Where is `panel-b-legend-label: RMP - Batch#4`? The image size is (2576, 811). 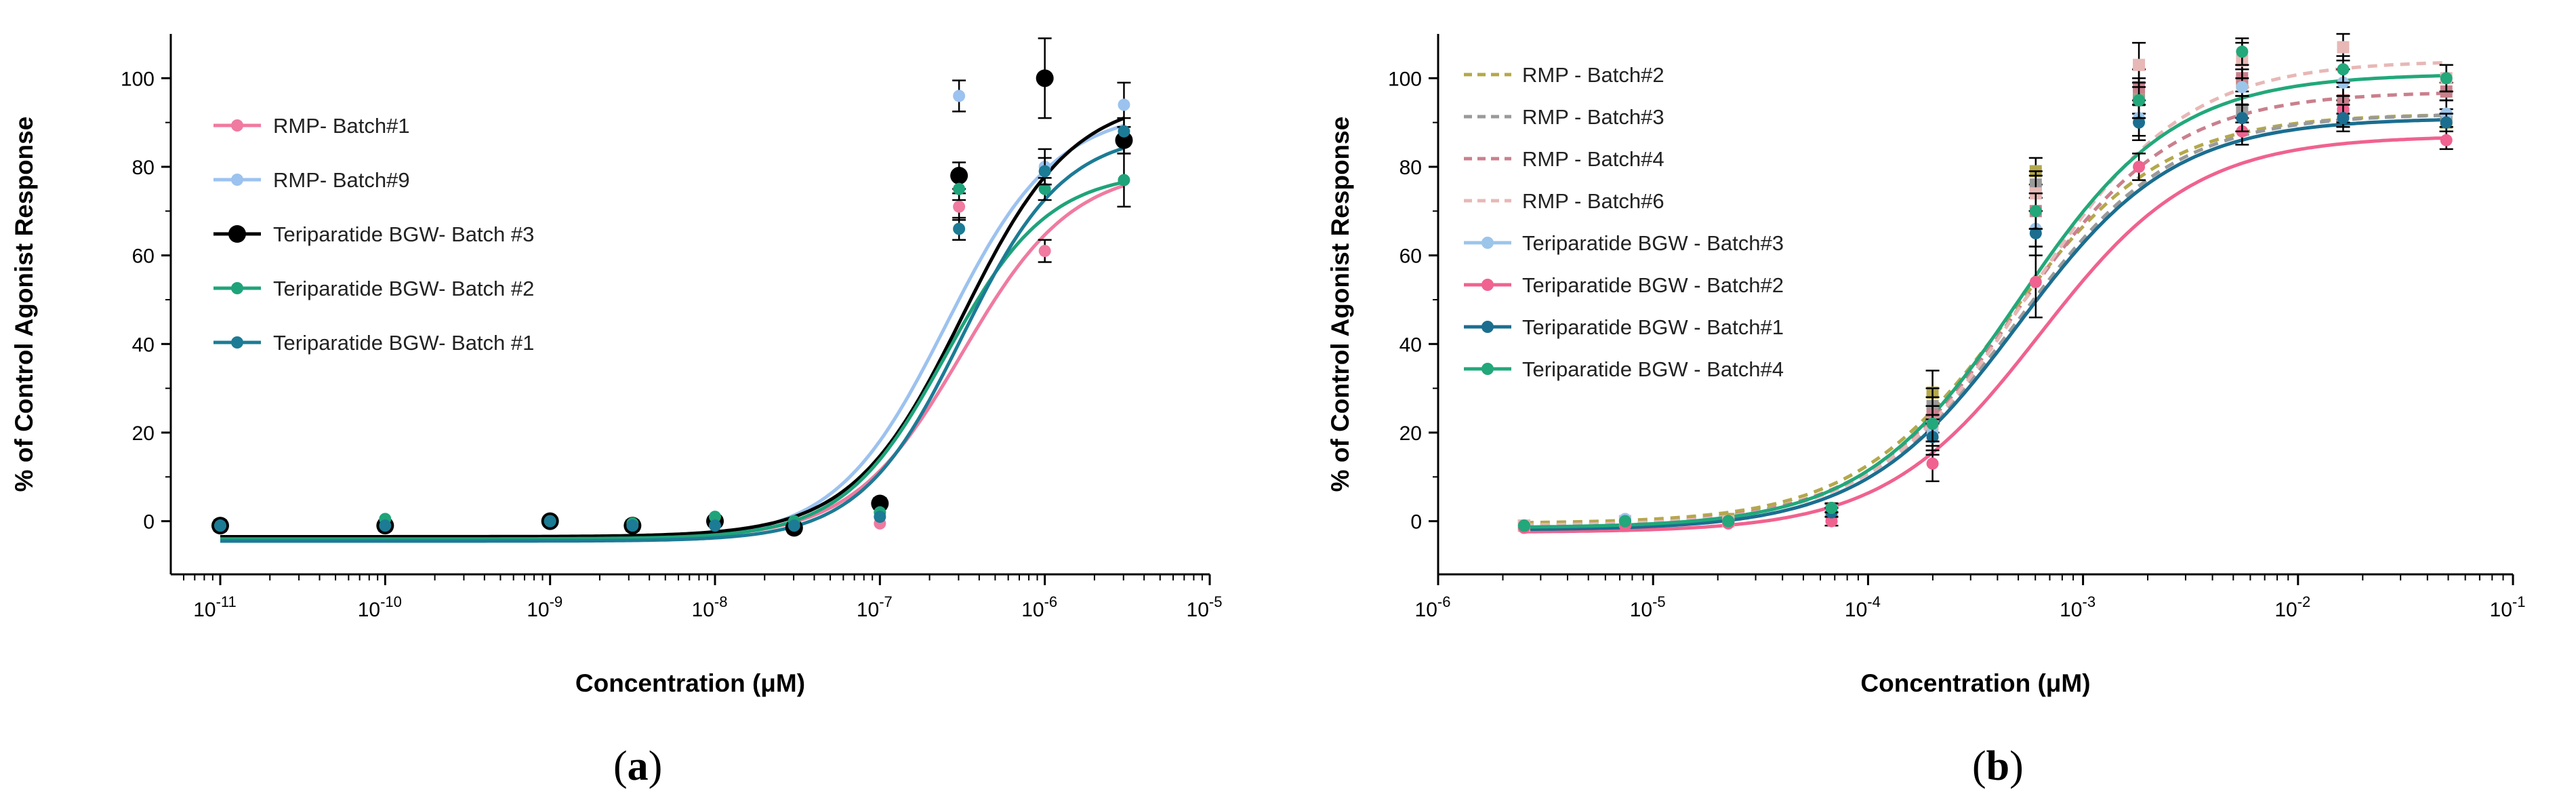
panel-b-legend-label: RMP - Batch#4 is located at coordinates (1593, 159).